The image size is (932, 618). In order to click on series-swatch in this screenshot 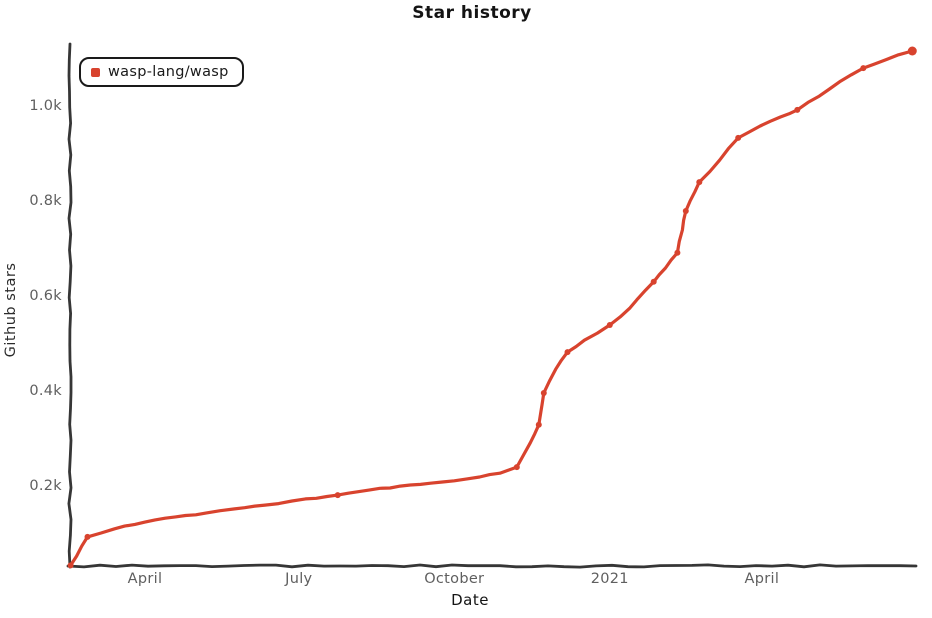, I will do `click(95, 72)`.